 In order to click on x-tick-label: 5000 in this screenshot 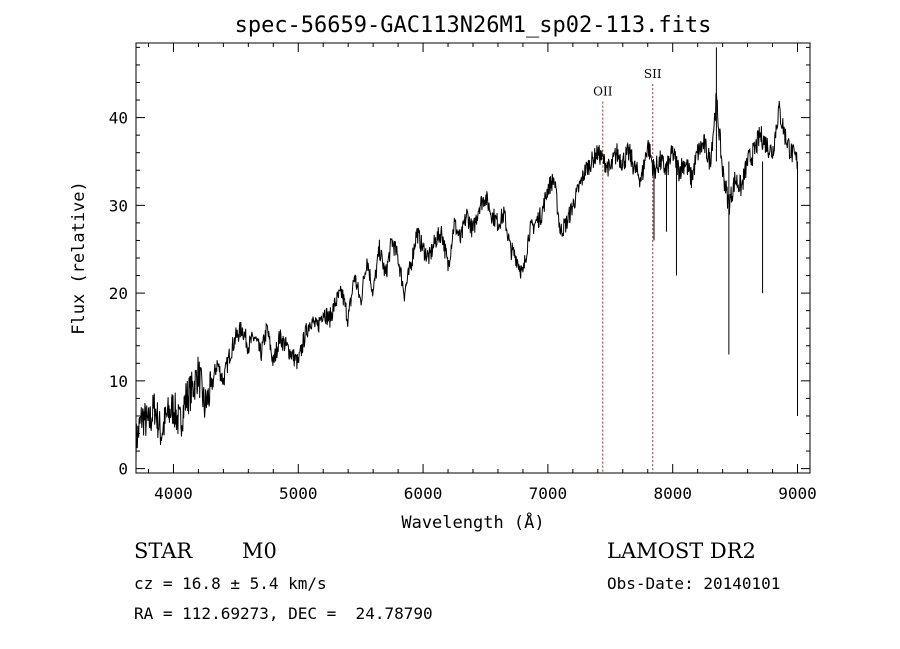, I will do `click(298, 493)`.